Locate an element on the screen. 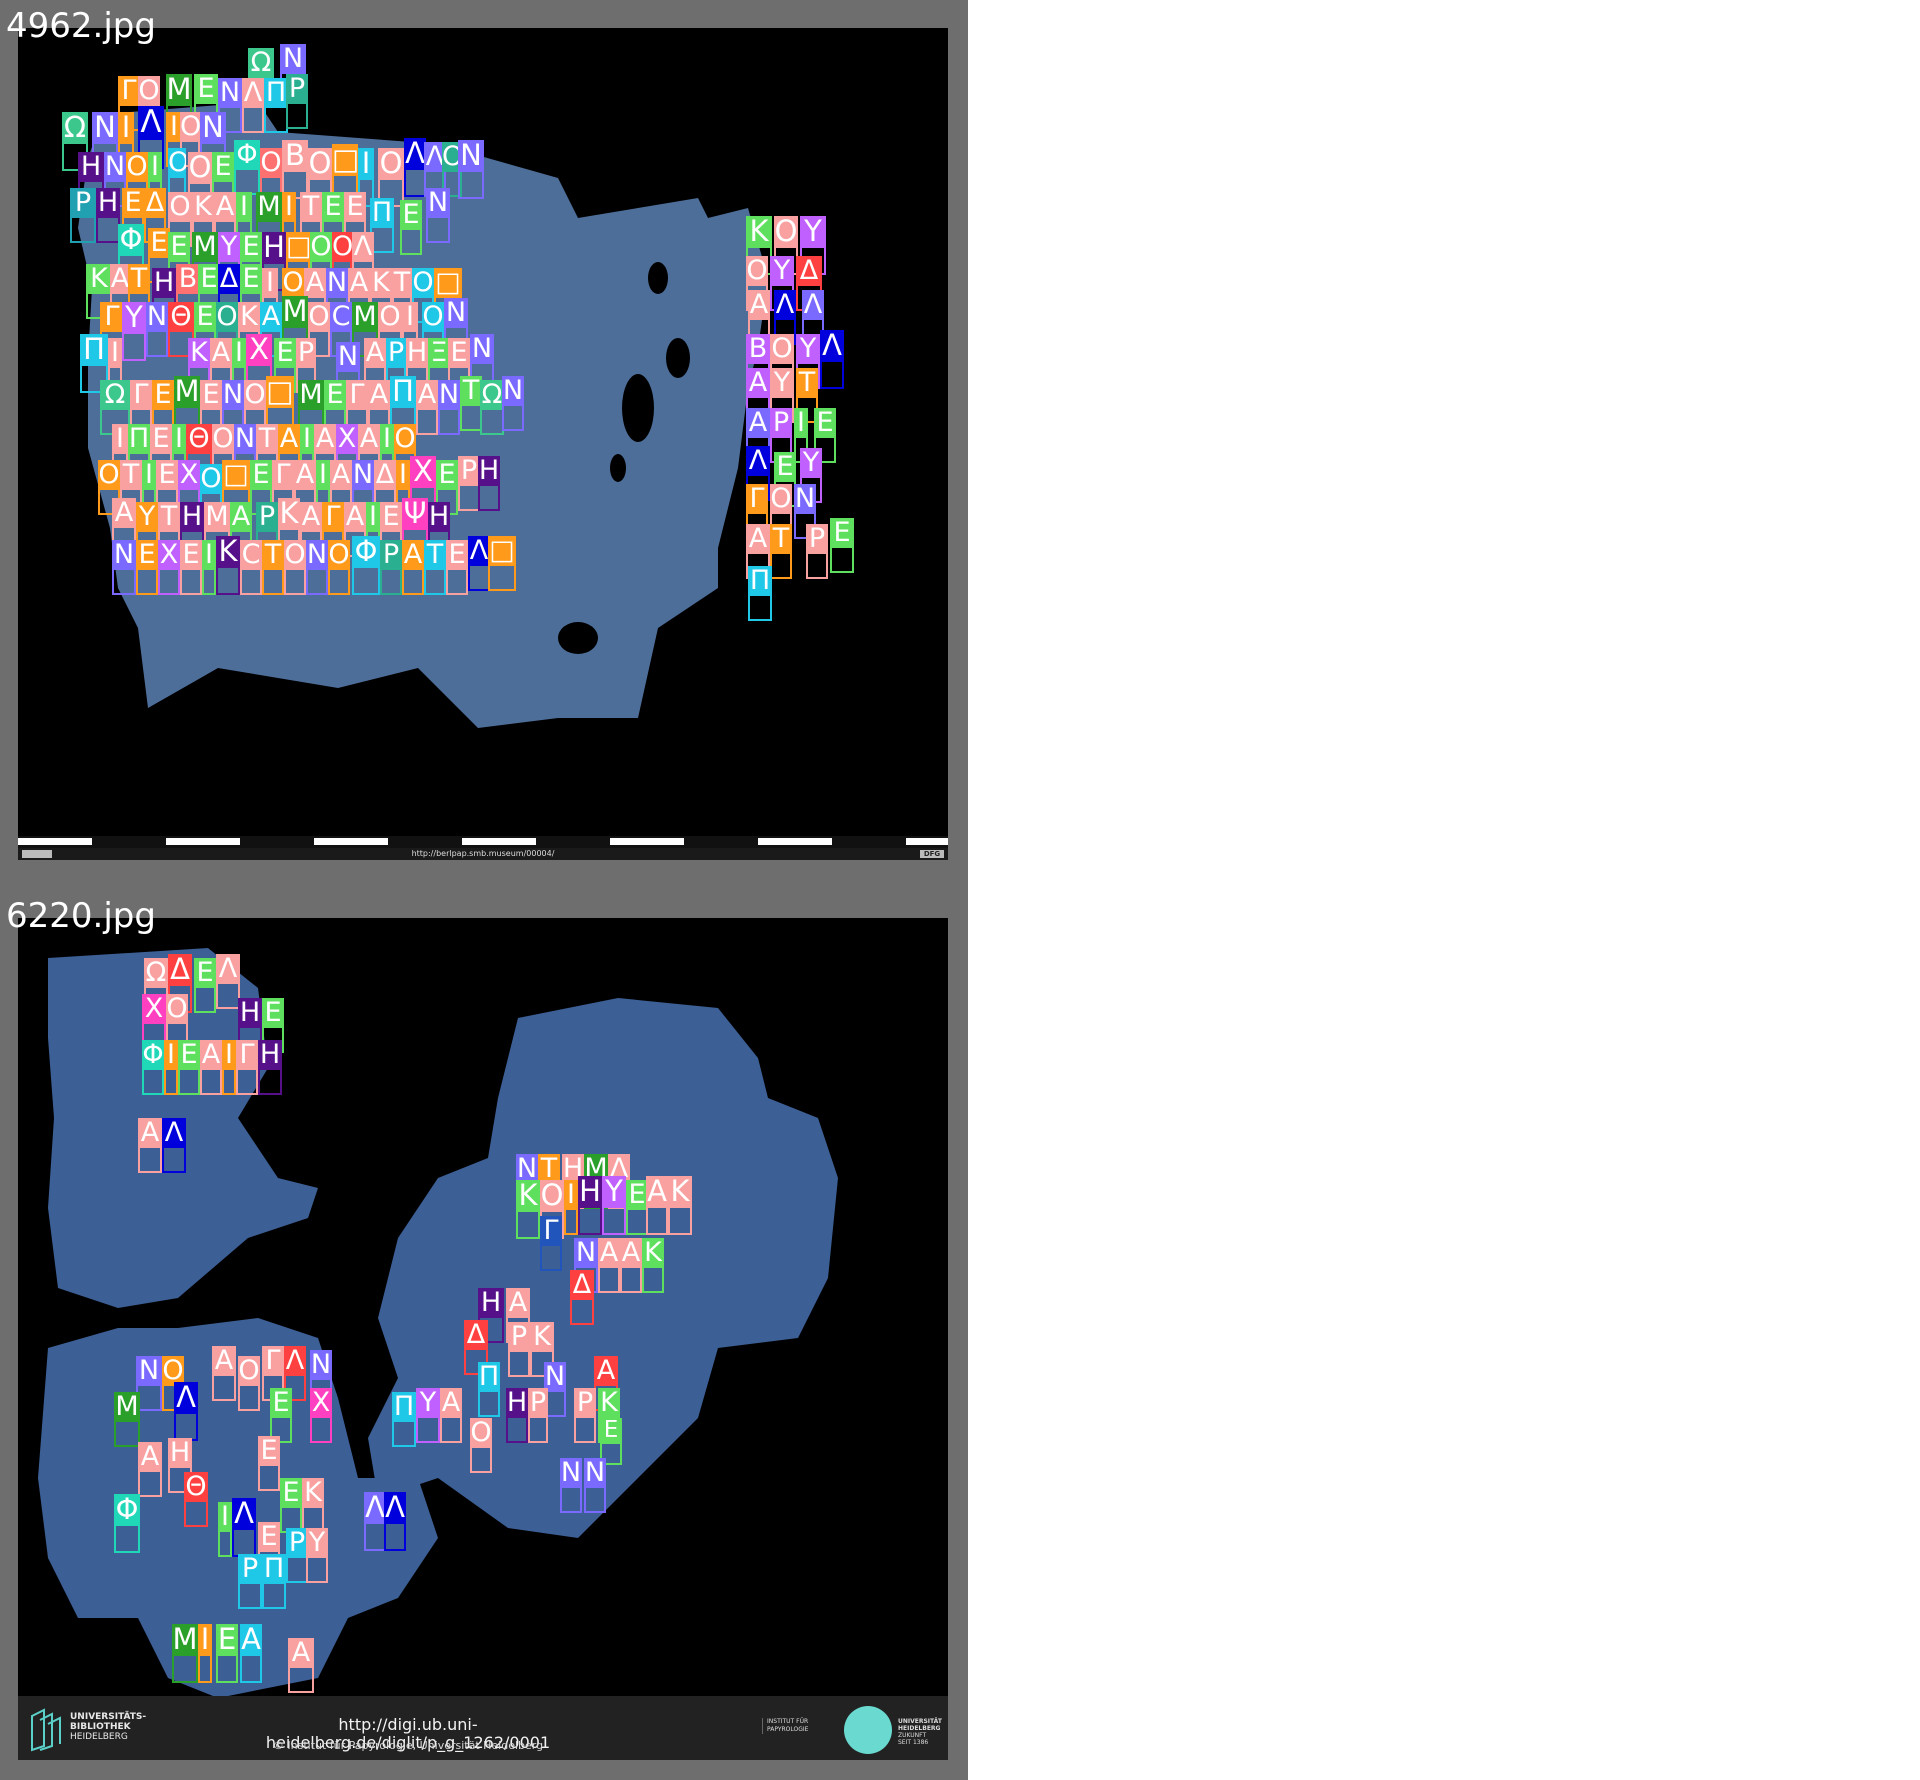 Image resolution: width=1920 pixels, height=1780 pixels. glyph-label: Φ is located at coordinates (153, 1055).